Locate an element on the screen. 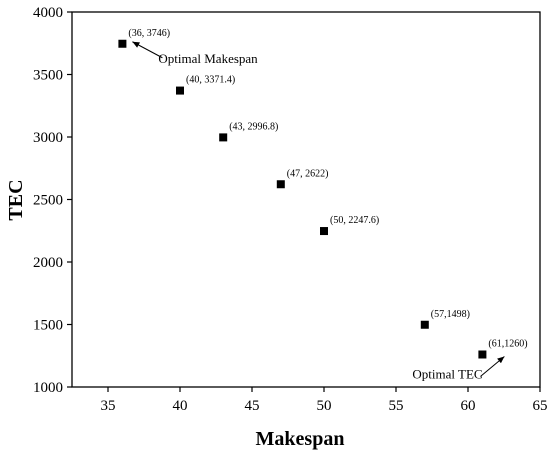  x-tick-label: 45 is located at coordinates (252, 406).